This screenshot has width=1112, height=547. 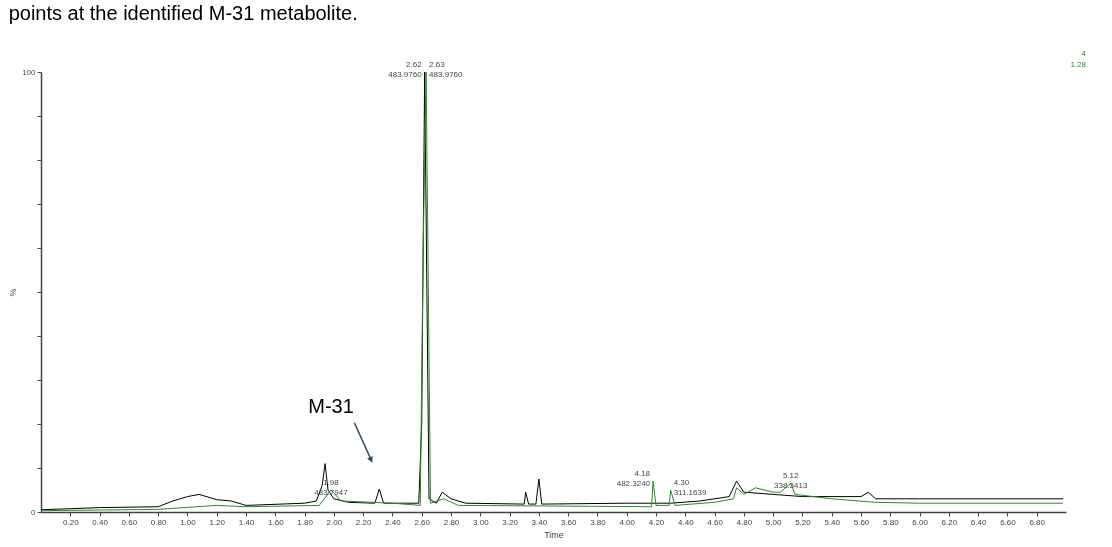 What do you see at coordinates (246, 522) in the screenshot?
I see `x-tick-label: 1.40` at bounding box center [246, 522].